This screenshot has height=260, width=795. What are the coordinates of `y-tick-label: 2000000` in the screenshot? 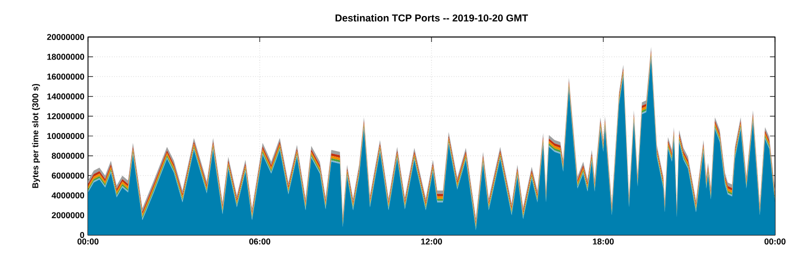 It's located at (68, 215).